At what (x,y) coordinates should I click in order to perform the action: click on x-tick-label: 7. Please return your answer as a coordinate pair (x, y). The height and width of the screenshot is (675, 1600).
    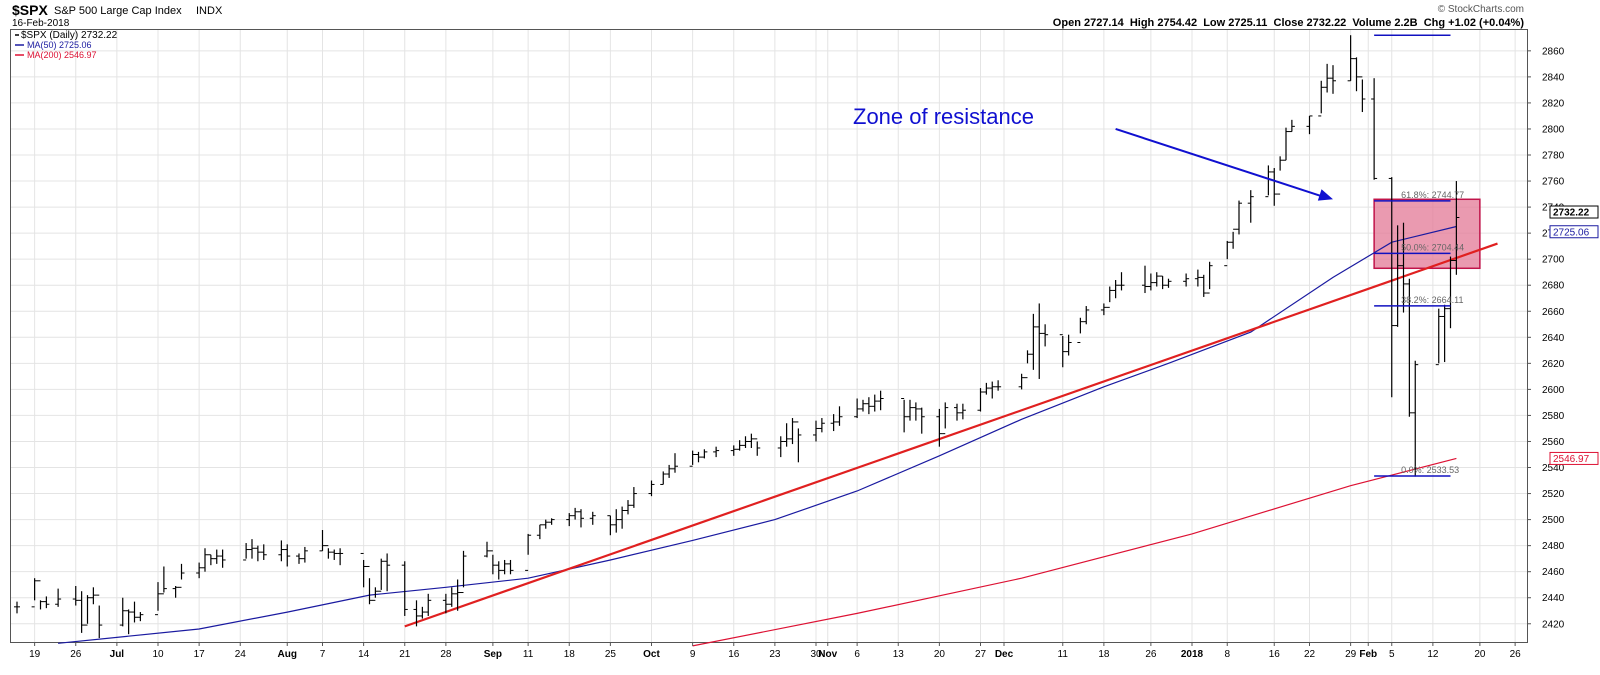
    Looking at the image, I should click on (323, 654).